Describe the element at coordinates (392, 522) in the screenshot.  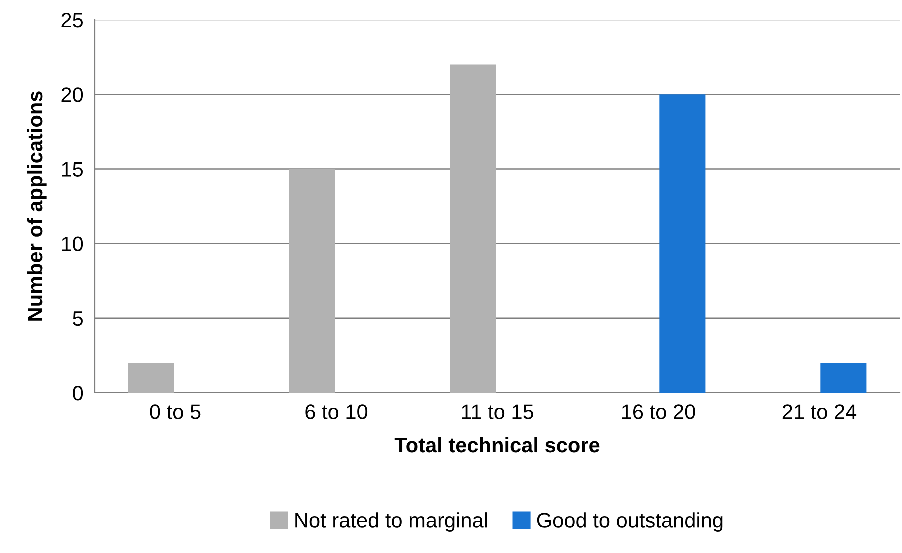
I see `legend-label: Not rated to marginal` at that location.